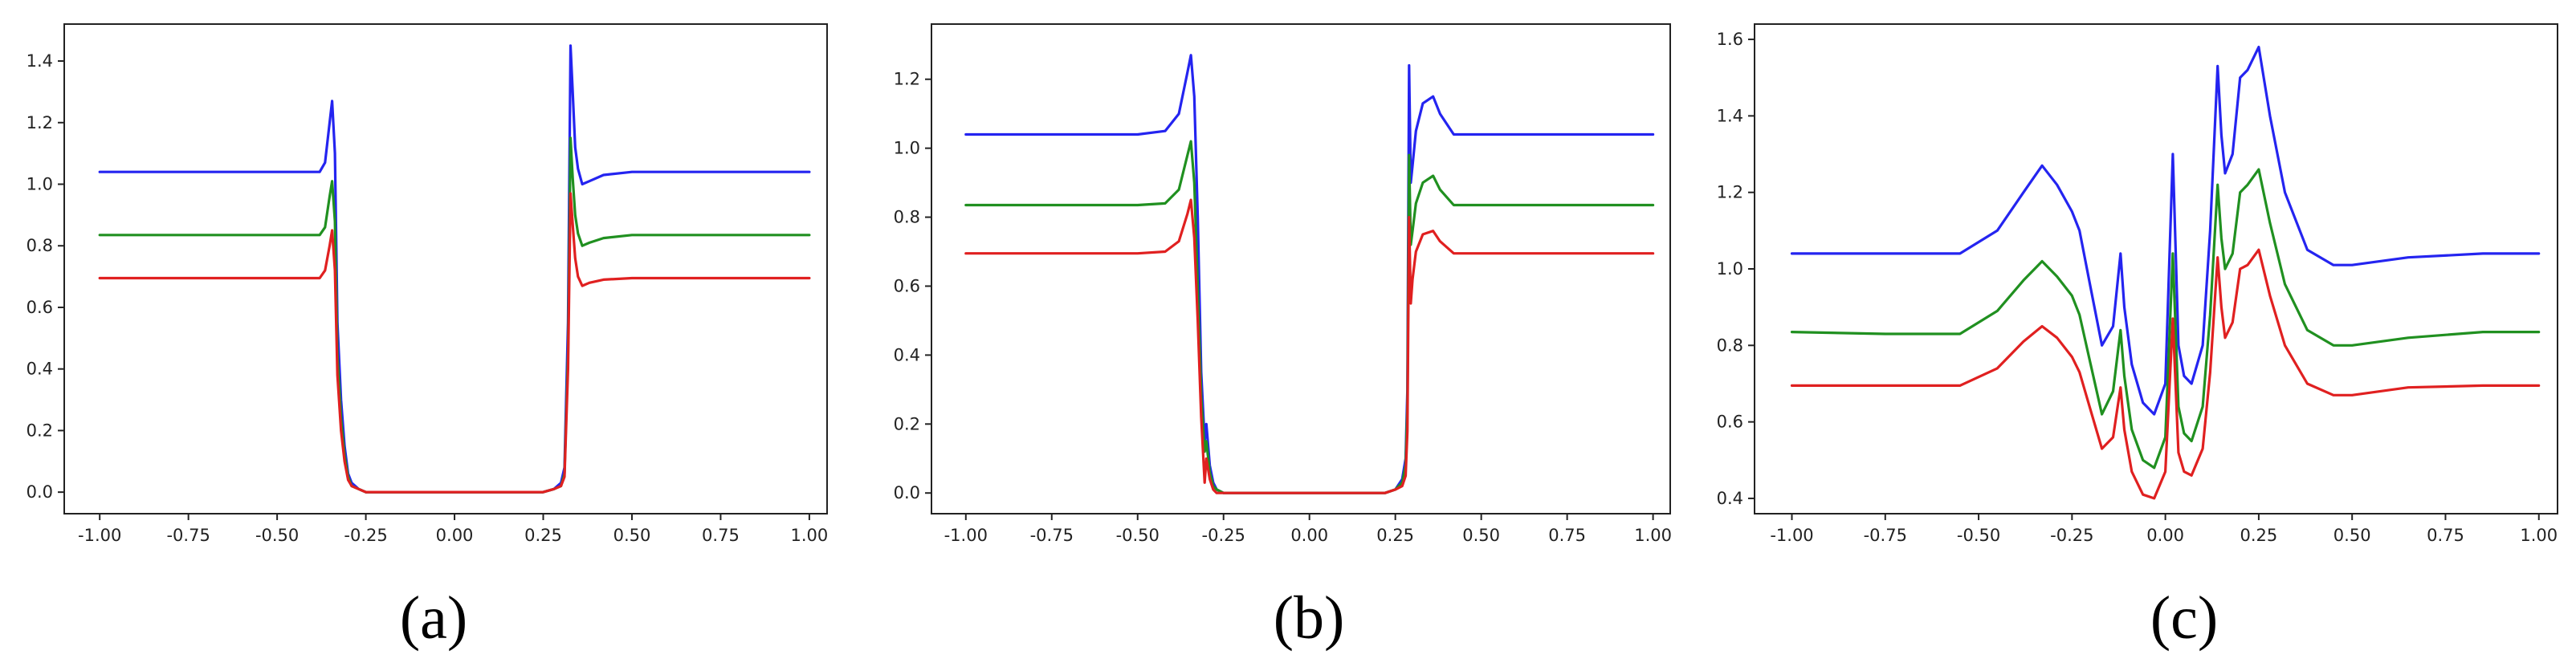  What do you see at coordinates (2184, 618) in the screenshot?
I see `panel-label: (c)` at bounding box center [2184, 618].